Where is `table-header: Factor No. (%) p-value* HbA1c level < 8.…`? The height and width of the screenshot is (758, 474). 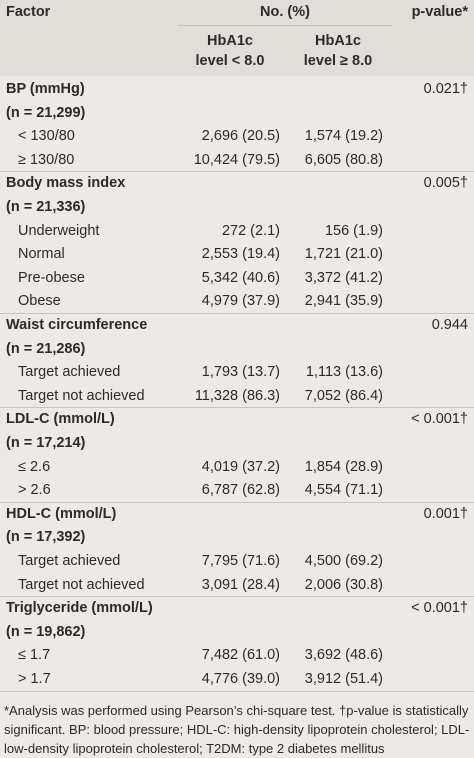 table-header: Factor No. (%) p-value* HbA1c level < 8.… is located at coordinates (237, 38).